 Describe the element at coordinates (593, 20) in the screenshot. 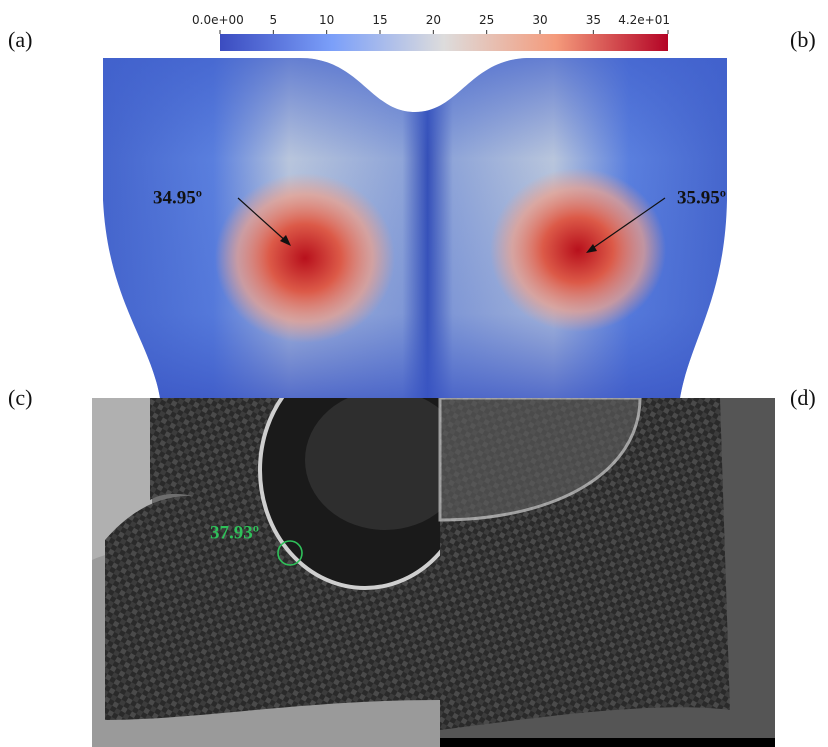

I see `colorbar-tick-label: 35` at that location.